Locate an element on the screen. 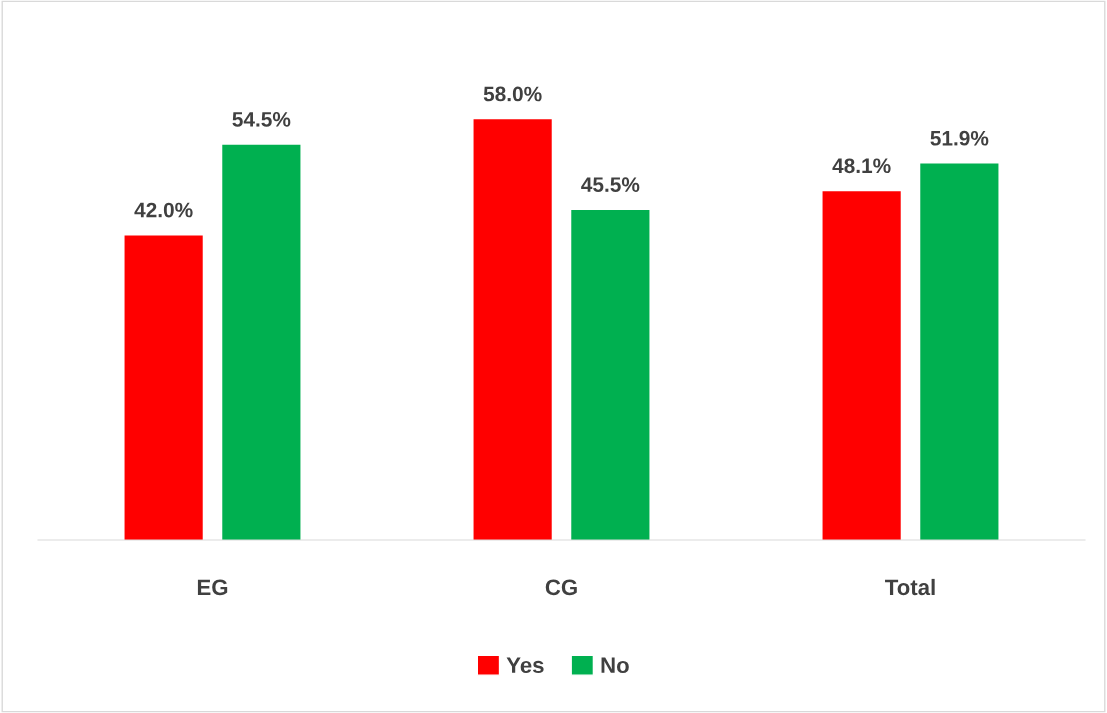 This screenshot has width=1107, height=713. x-tick-label: CG is located at coordinates (561, 587).